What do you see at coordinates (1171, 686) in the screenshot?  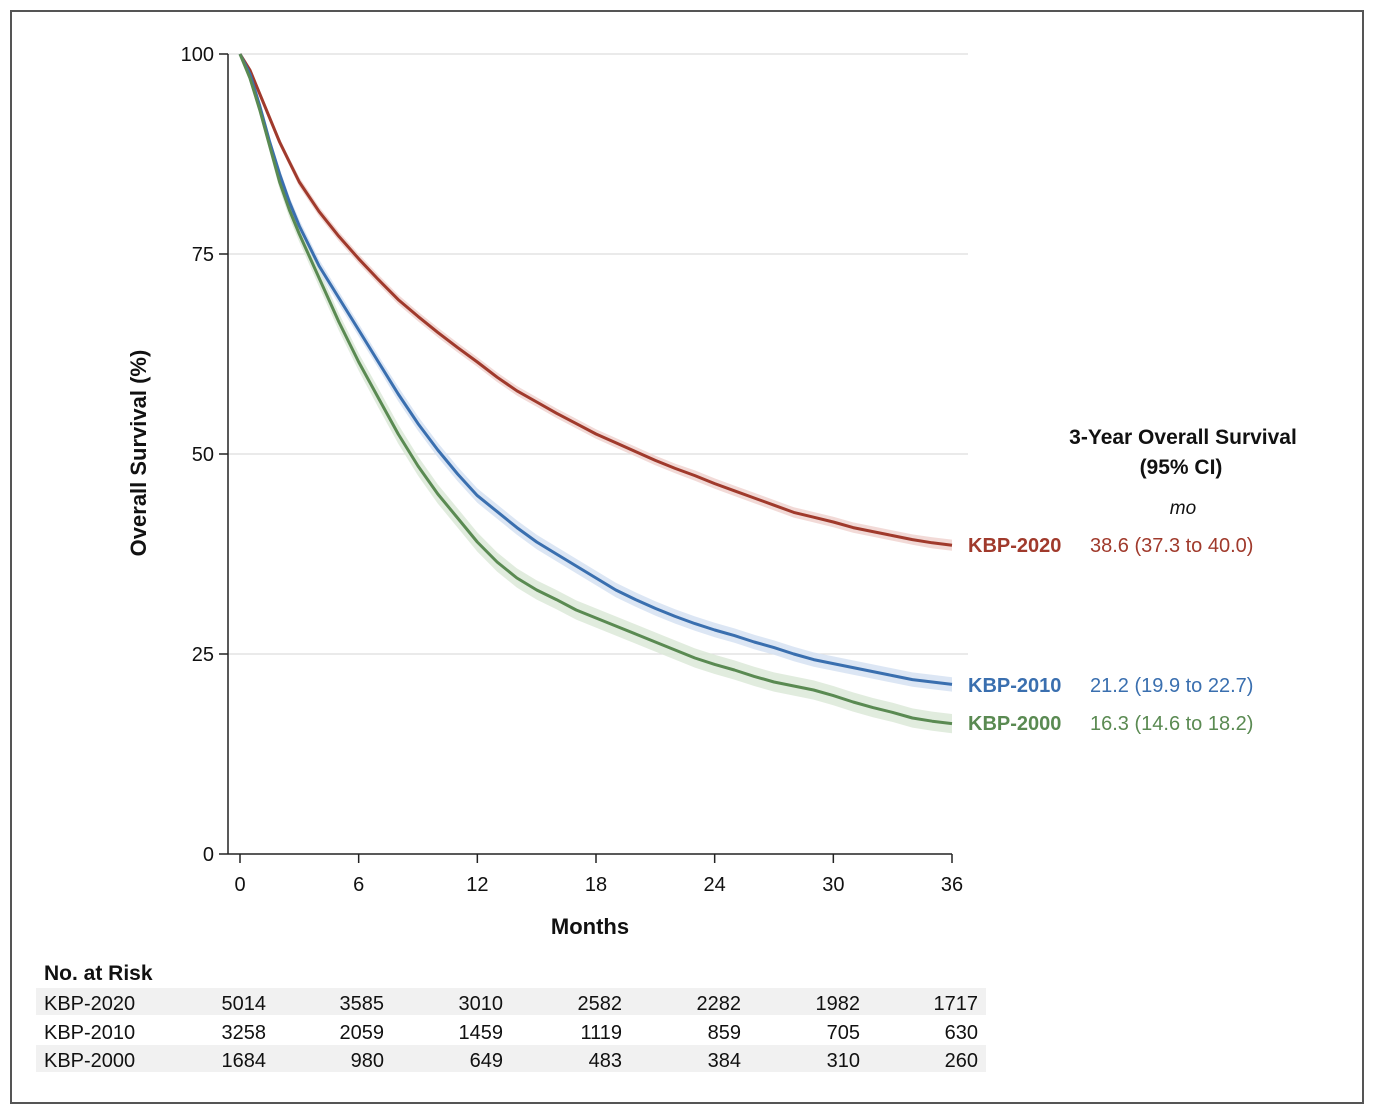 I see `legend-value-kbp-2010: 21.2 (19.9 to 22.7)` at bounding box center [1171, 686].